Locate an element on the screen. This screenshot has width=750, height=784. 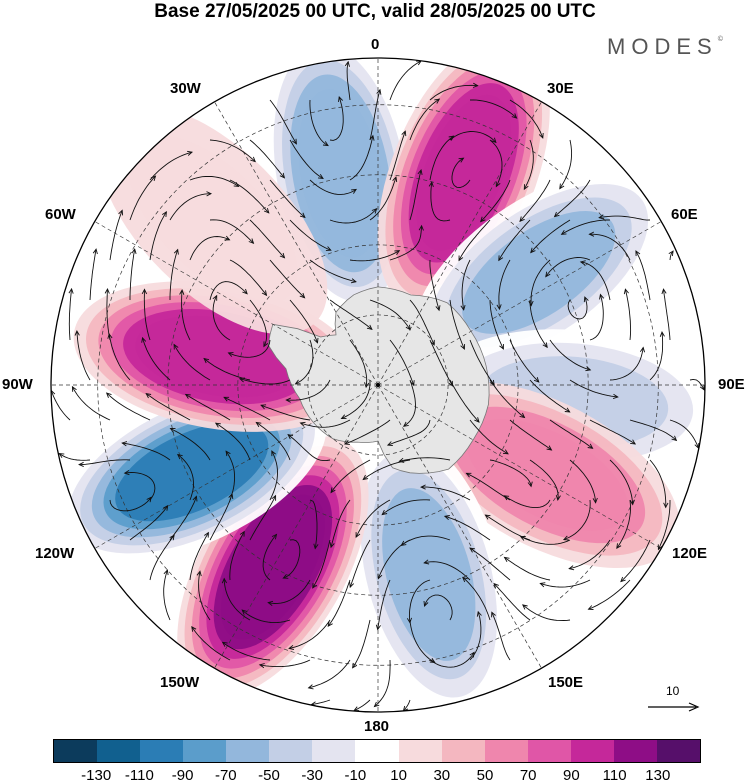
anomaly-contour is located at coordinates (340, 173).